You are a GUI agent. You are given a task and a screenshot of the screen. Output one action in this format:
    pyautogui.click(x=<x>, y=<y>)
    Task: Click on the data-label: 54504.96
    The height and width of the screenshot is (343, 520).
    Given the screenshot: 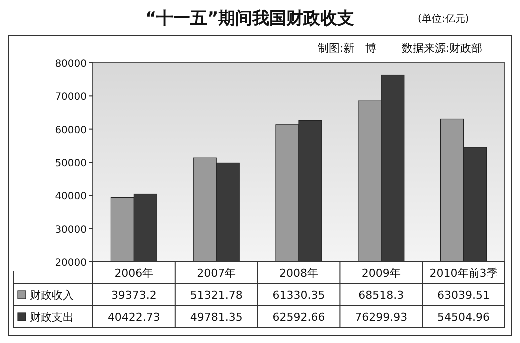 What is the action you would take?
    pyautogui.click(x=464, y=317)
    